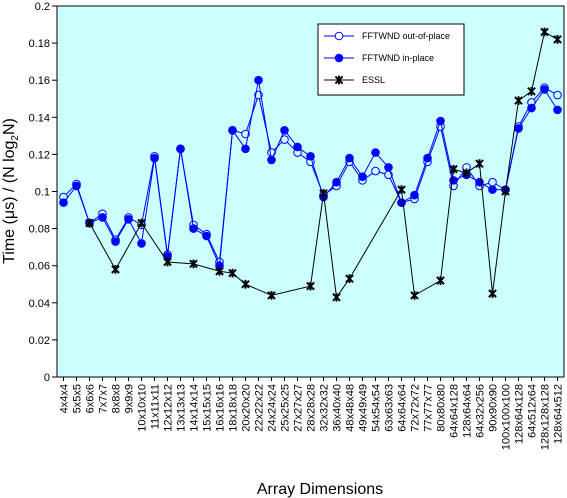  What do you see at coordinates (403, 408) in the screenshot?
I see `x-tick-label: 64x64x64` at bounding box center [403, 408].